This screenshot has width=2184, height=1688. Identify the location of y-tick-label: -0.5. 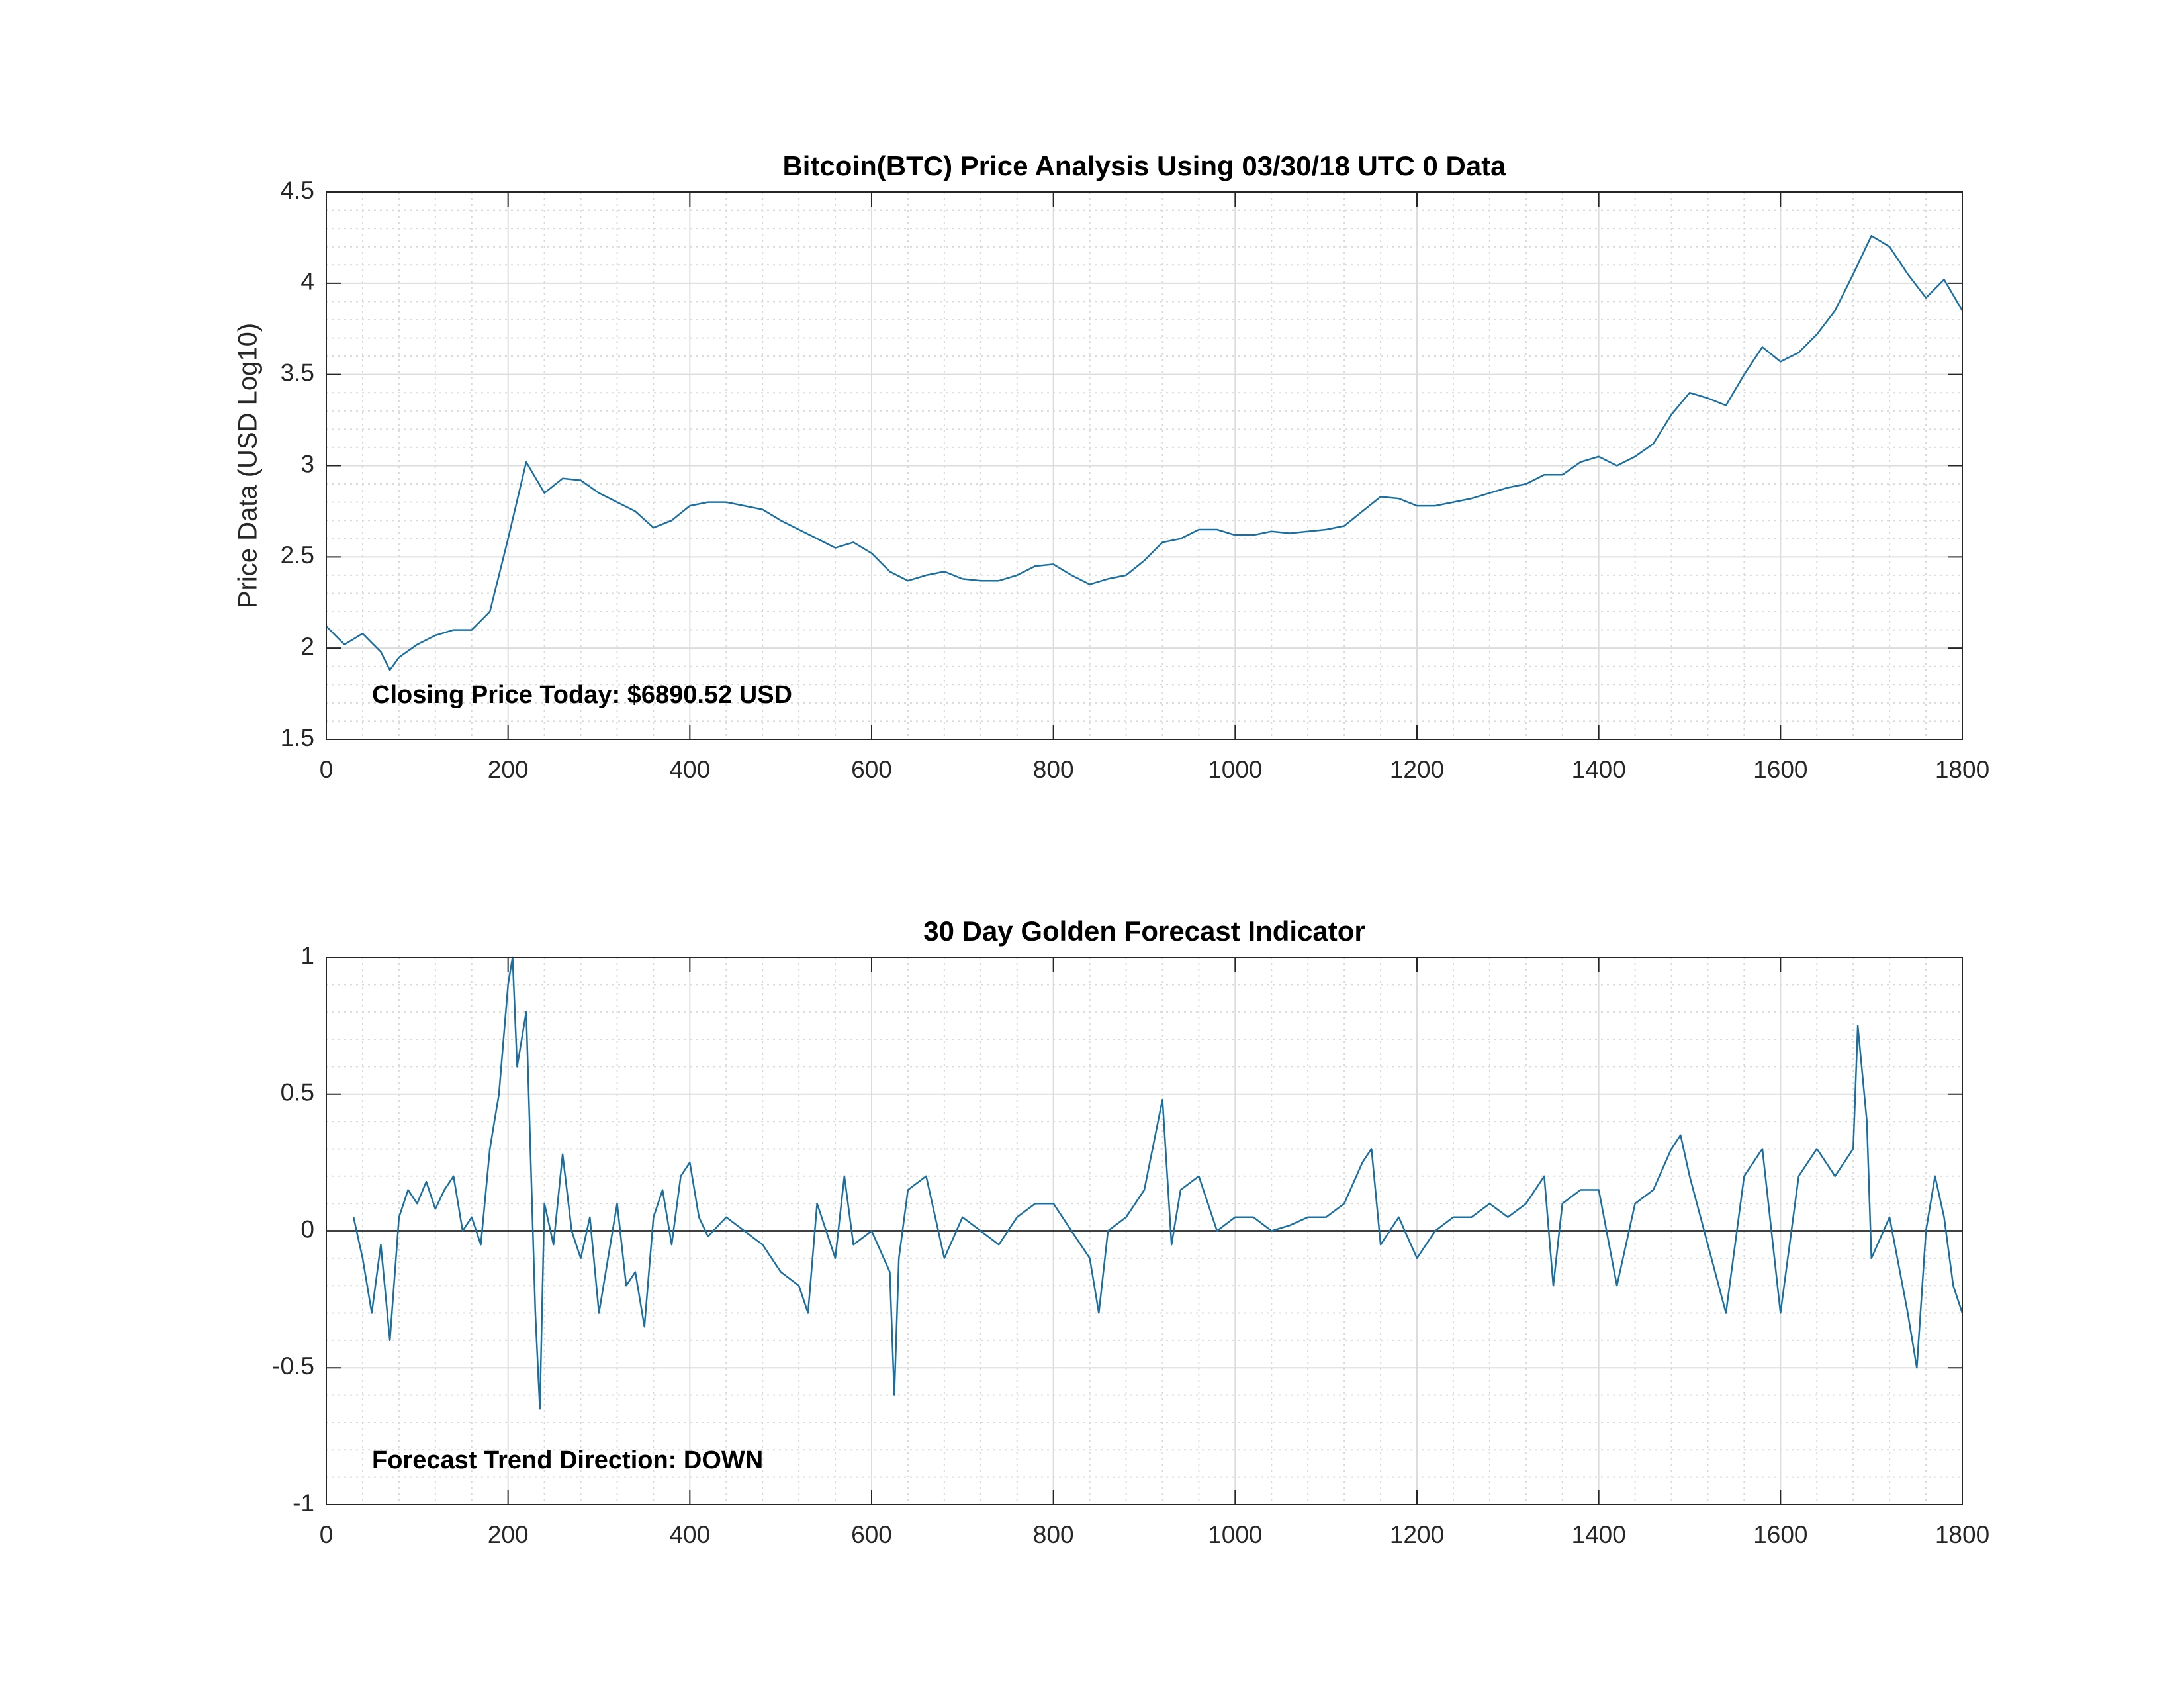
(293, 1366).